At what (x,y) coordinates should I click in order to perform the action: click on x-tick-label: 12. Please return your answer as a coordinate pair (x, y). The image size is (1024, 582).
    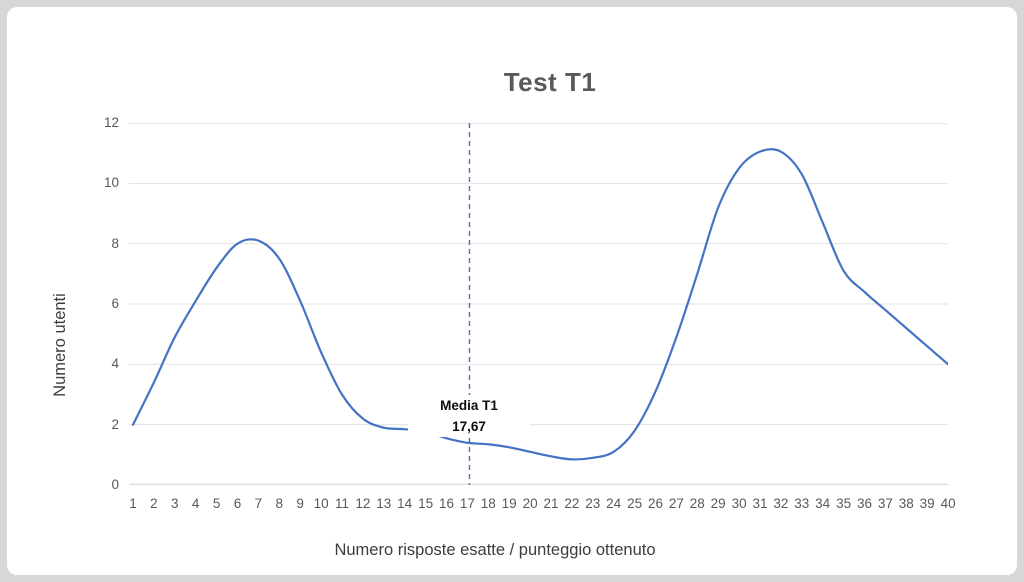
    Looking at the image, I should click on (363, 503).